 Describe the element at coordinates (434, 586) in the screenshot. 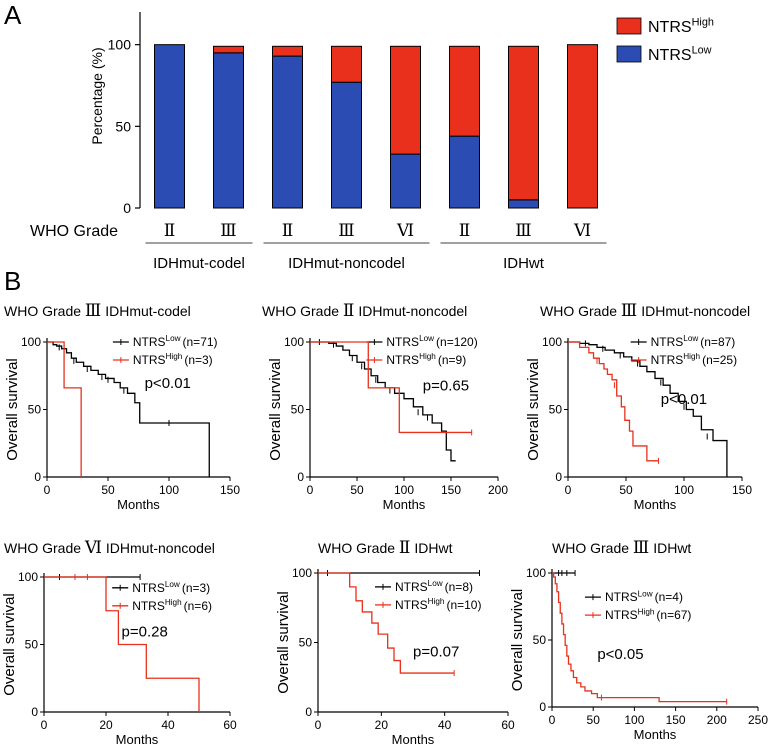

I see `km-legend-label: NTRSLow (n=8)` at that location.